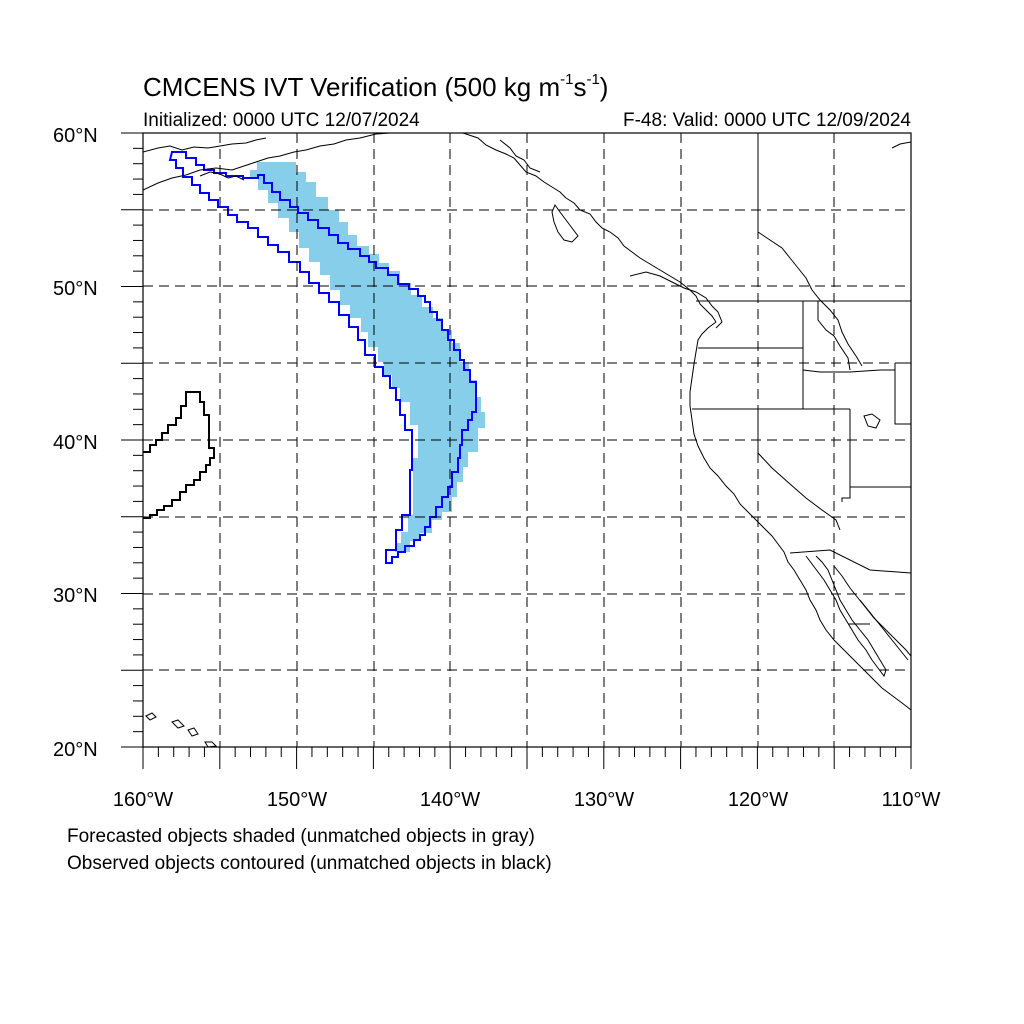 The height and width of the screenshot is (1024, 1024). Describe the element at coordinates (75, 596) in the screenshot. I see `lat-label-30: 30°N` at that location.